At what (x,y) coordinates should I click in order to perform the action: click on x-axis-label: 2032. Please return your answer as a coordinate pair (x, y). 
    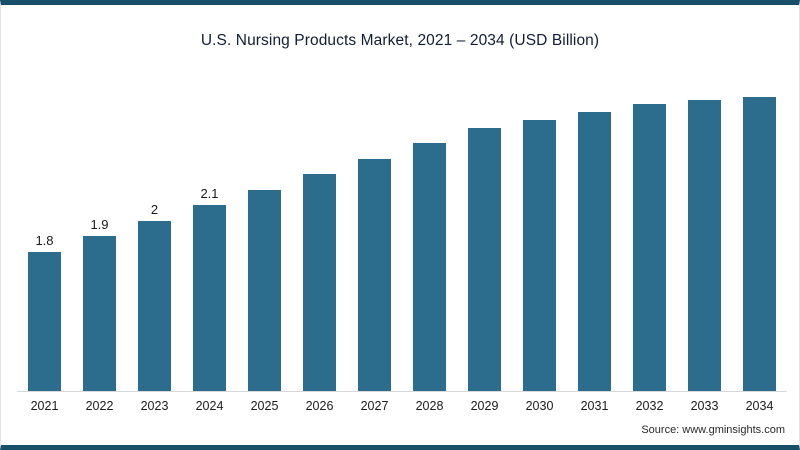
    Looking at the image, I should click on (649, 406).